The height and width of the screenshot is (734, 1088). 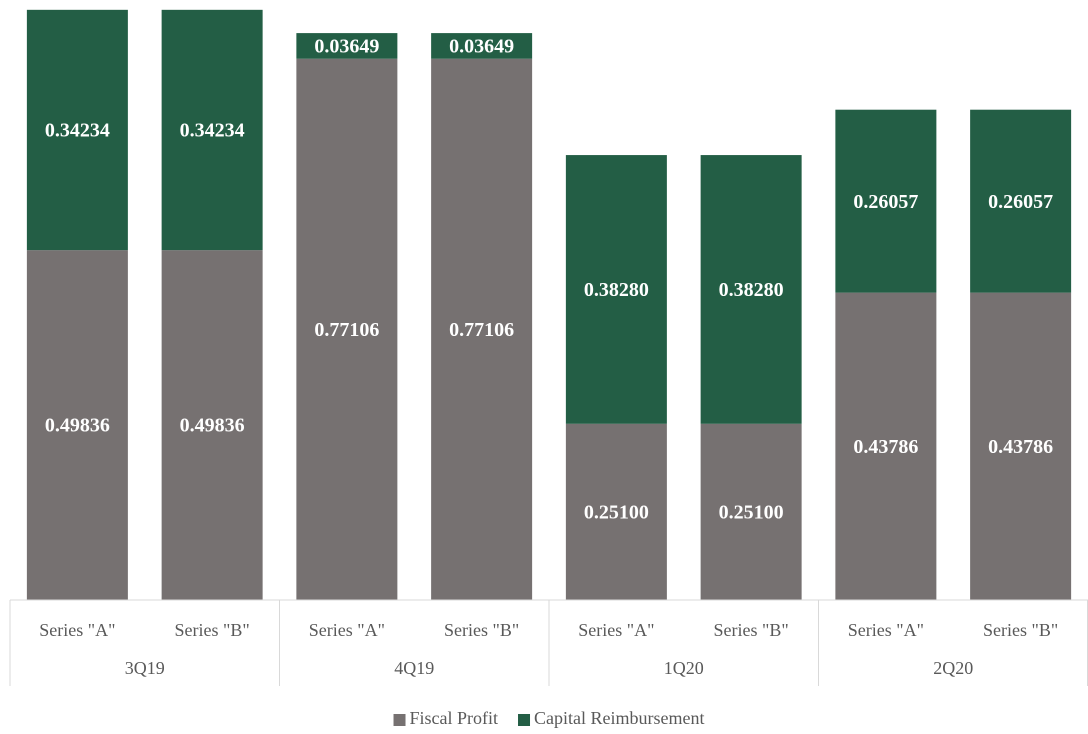 What do you see at coordinates (953, 668) in the screenshot?
I see `group-label: 2Q20` at bounding box center [953, 668].